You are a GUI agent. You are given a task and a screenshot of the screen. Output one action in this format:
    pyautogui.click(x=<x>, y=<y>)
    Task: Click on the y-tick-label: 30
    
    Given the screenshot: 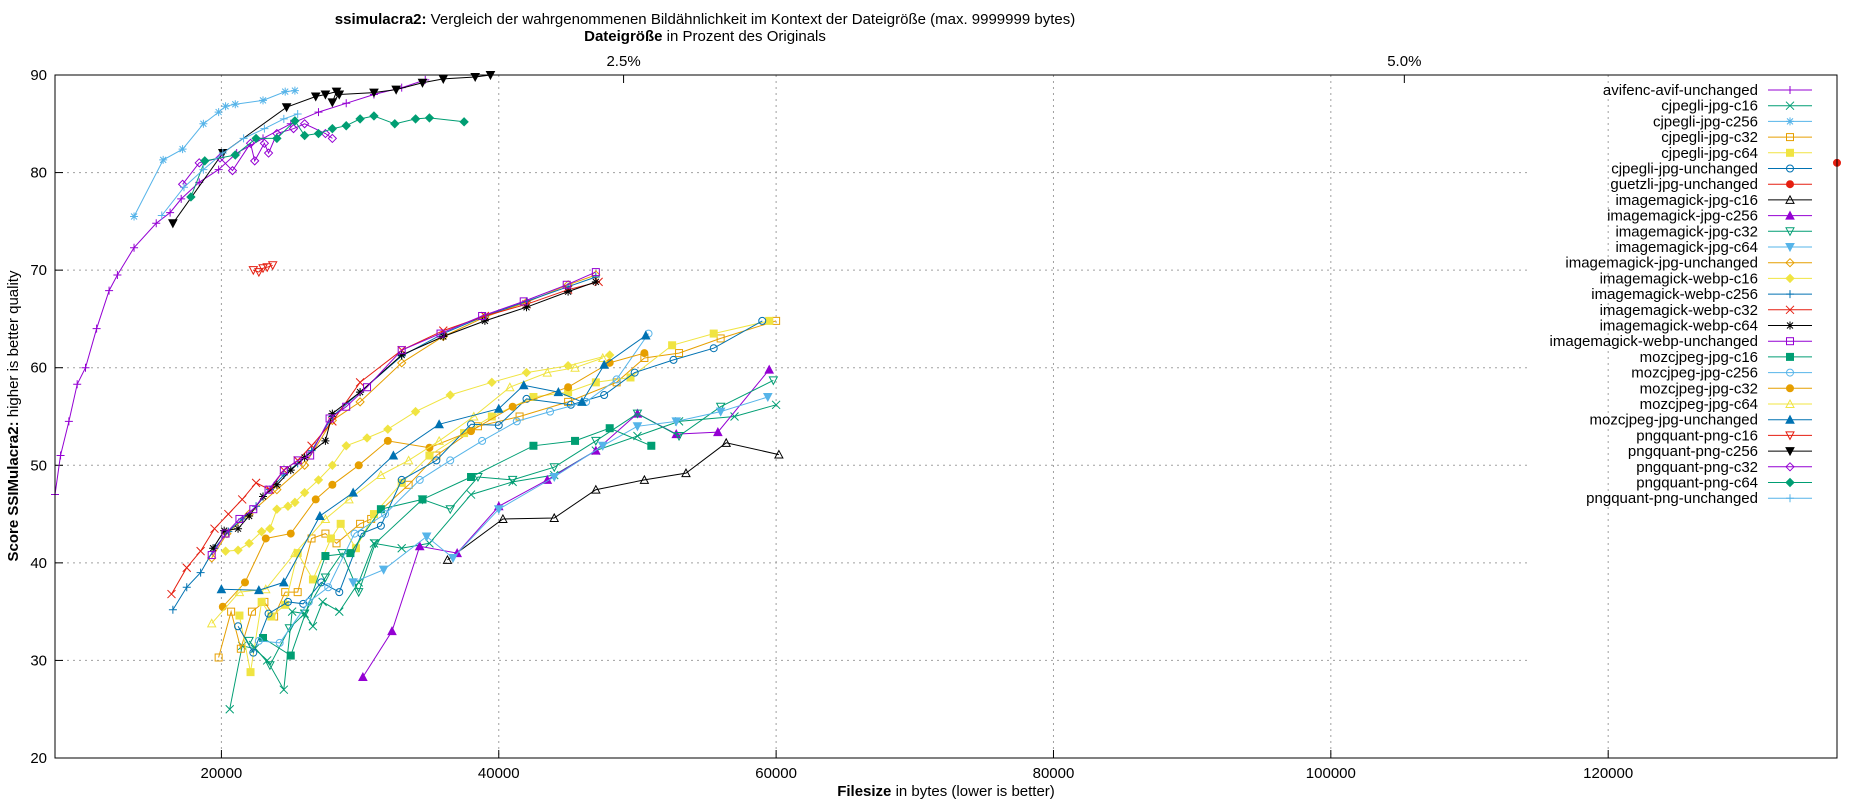 What is the action you would take?
    pyautogui.click(x=38, y=660)
    